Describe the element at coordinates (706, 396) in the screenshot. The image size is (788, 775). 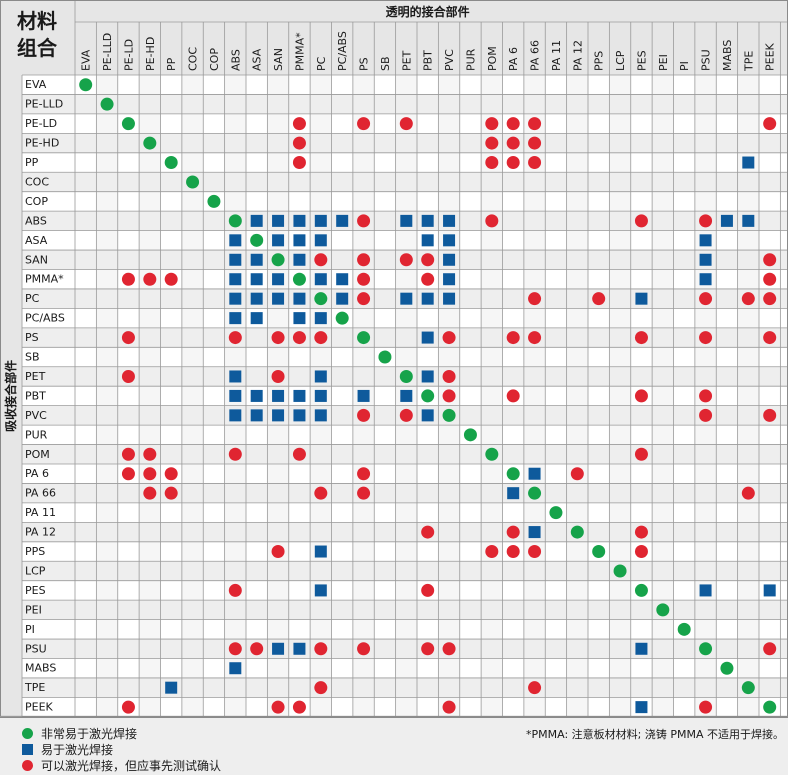
I see `mark-pbt-psu` at that location.